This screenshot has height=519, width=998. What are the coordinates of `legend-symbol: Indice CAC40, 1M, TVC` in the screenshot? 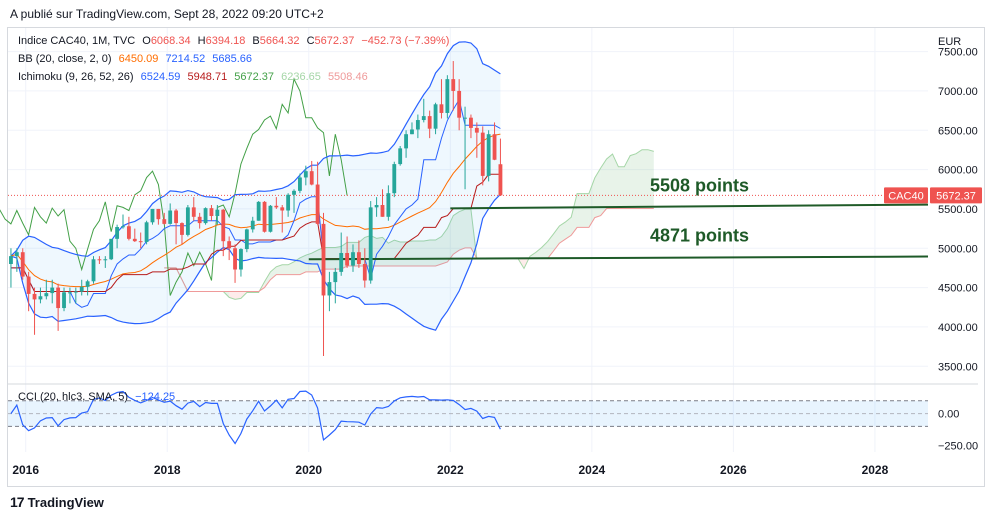 It's located at (77, 41).